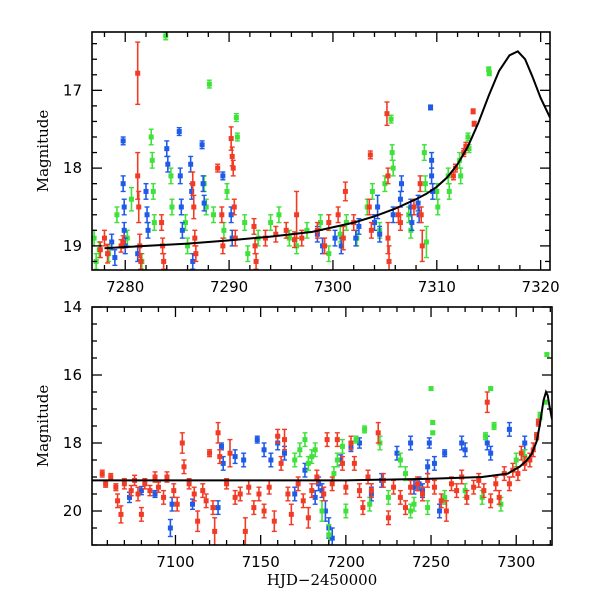 The width and height of the screenshot is (600, 600). Describe the element at coordinates (229, 287) in the screenshot. I see `x-tick-label: 7290` at that location.